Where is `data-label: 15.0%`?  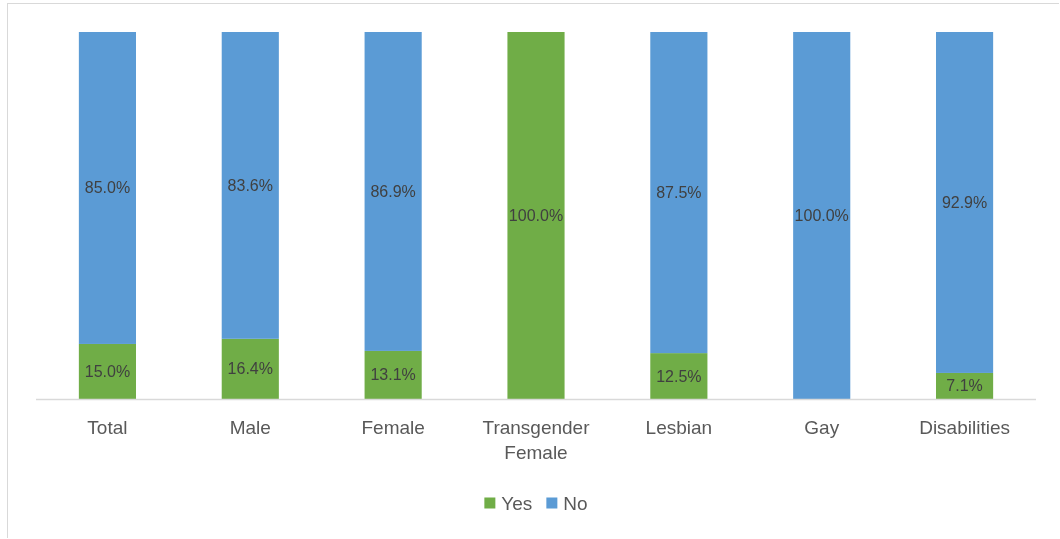
data-label: 15.0% is located at coordinates (107, 371).